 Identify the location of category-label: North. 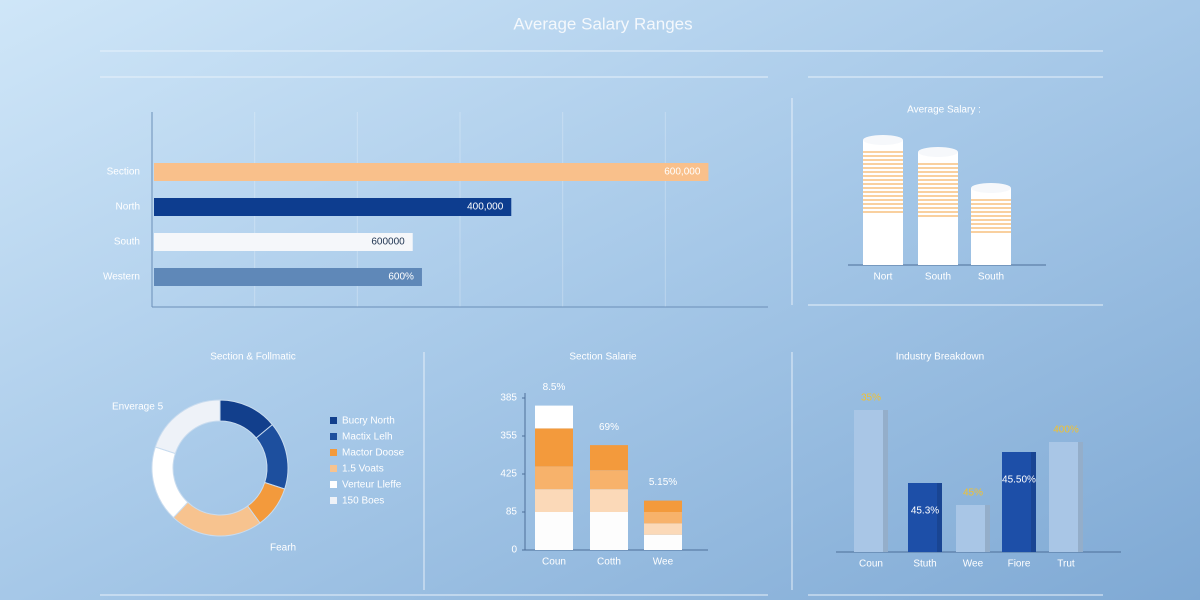
(128, 207).